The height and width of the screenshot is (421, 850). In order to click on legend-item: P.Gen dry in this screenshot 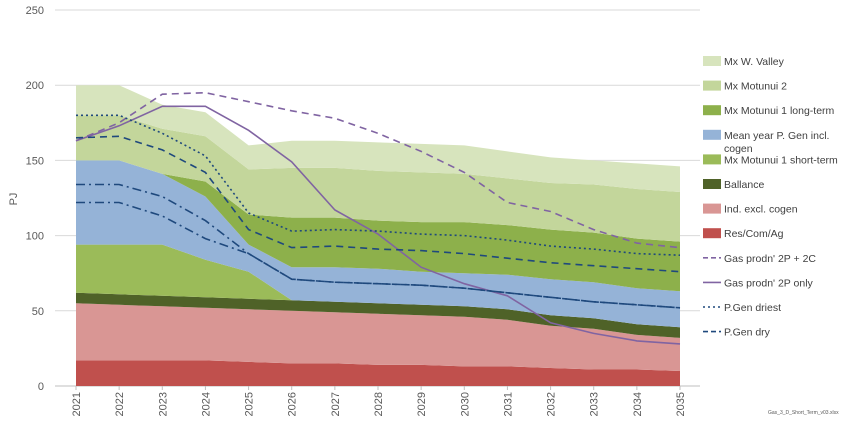, I will do `click(737, 333)`.